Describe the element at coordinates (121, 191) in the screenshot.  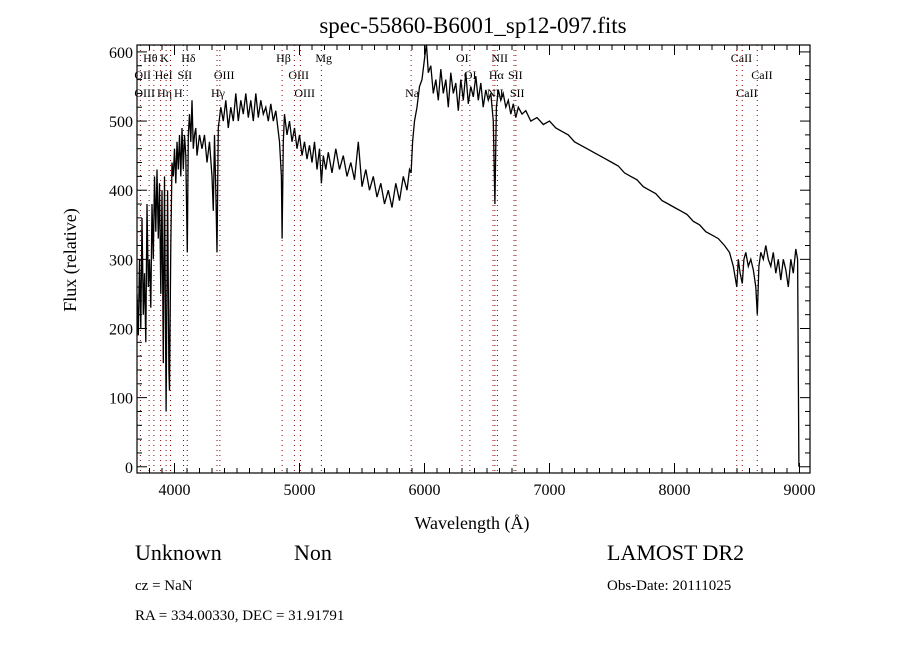
I see `y-tick-label: 400` at that location.